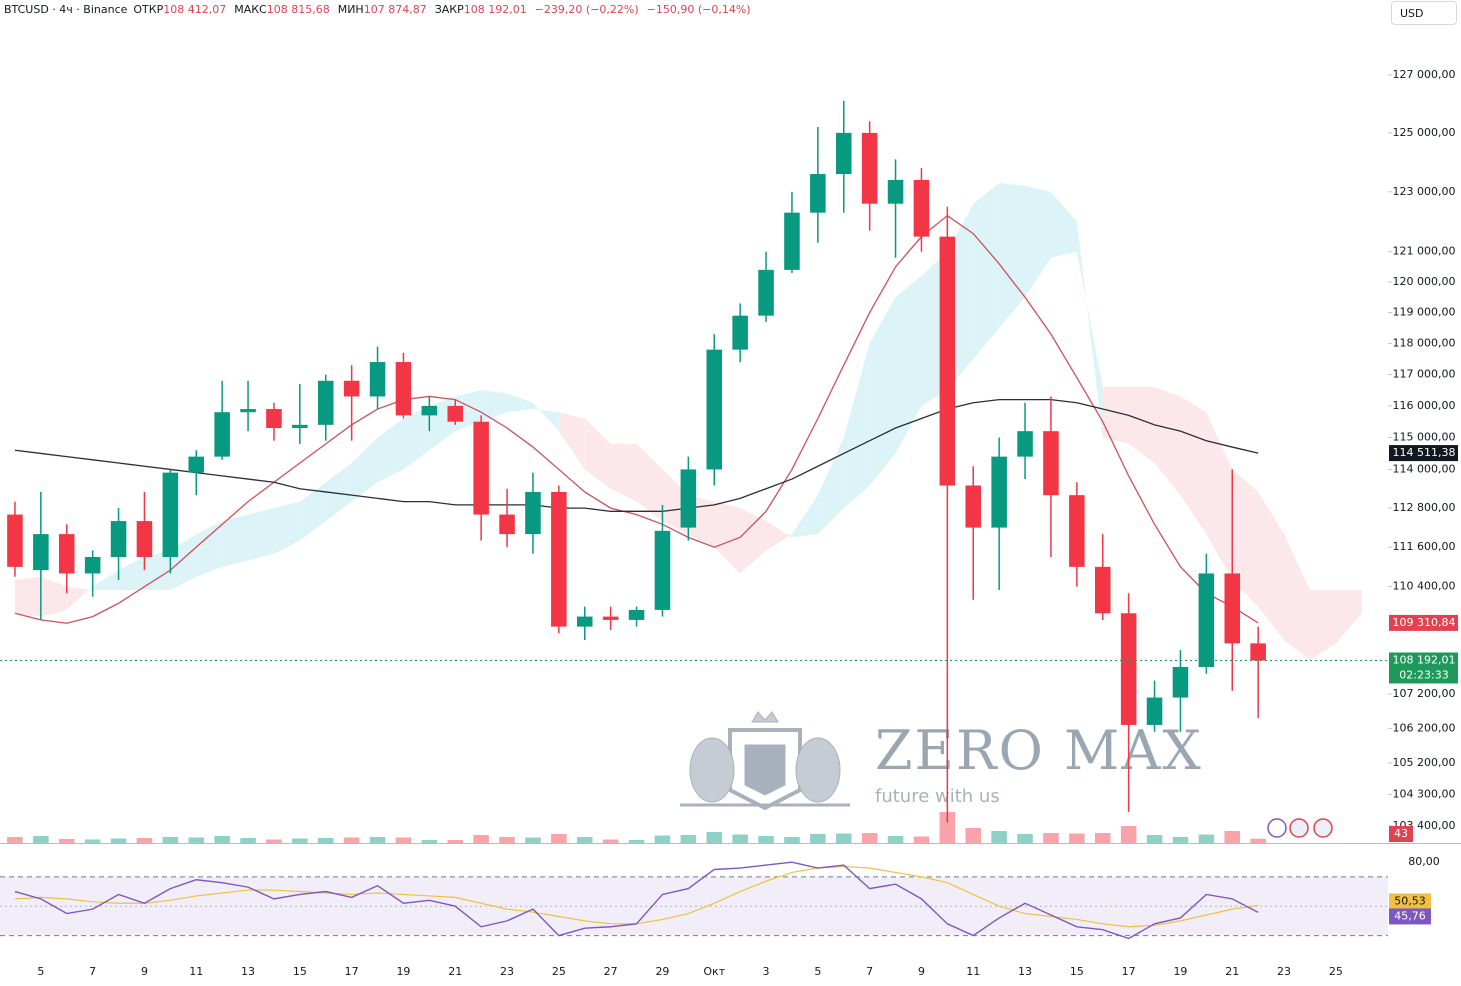 Image resolution: width=1461 pixels, height=986 pixels. Describe the element at coordinates (1424, 191) in the screenshot. I see `y-tick-label: 123 000,00` at that location.